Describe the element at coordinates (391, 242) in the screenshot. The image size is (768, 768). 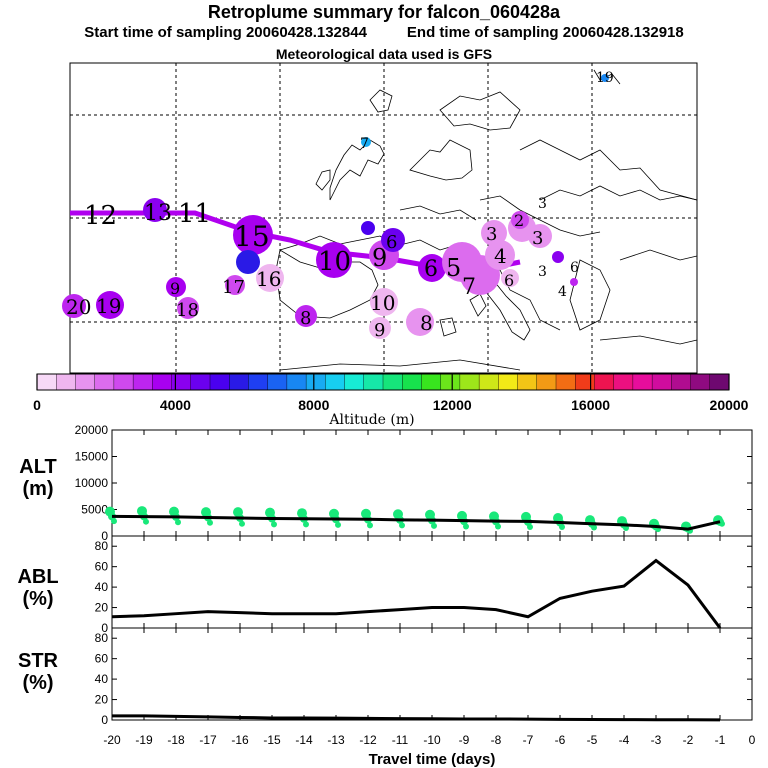
I see `map-label-6a: 6` at that location.